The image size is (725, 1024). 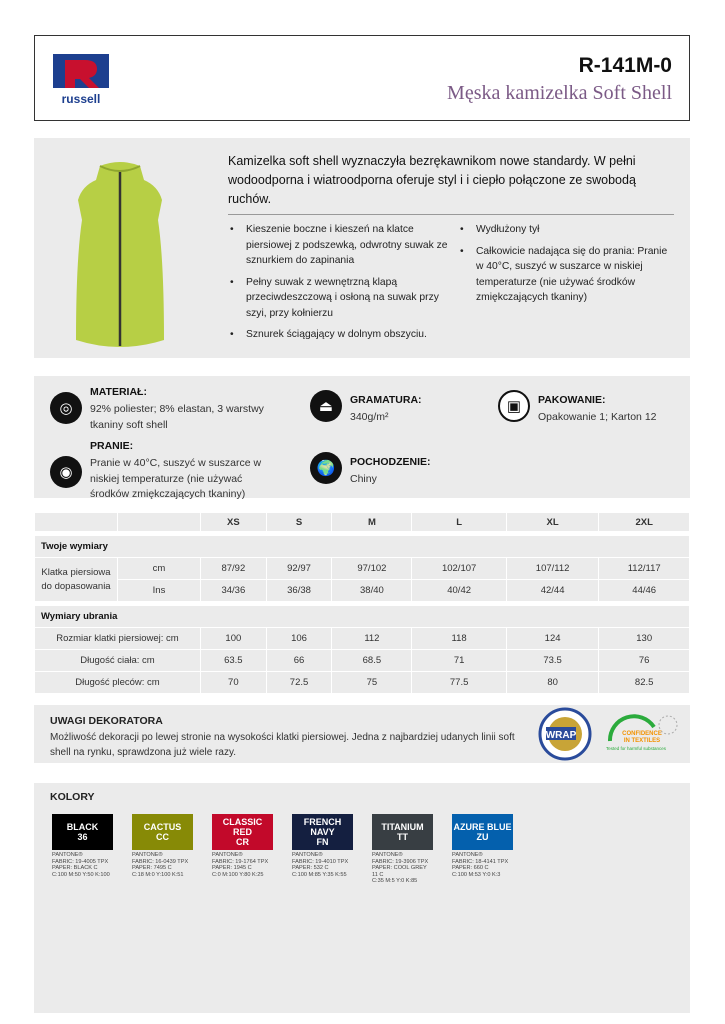 What do you see at coordinates (559, 93) in the screenshot?
I see `product-title: Męska kamizelka Soft Shell` at bounding box center [559, 93].